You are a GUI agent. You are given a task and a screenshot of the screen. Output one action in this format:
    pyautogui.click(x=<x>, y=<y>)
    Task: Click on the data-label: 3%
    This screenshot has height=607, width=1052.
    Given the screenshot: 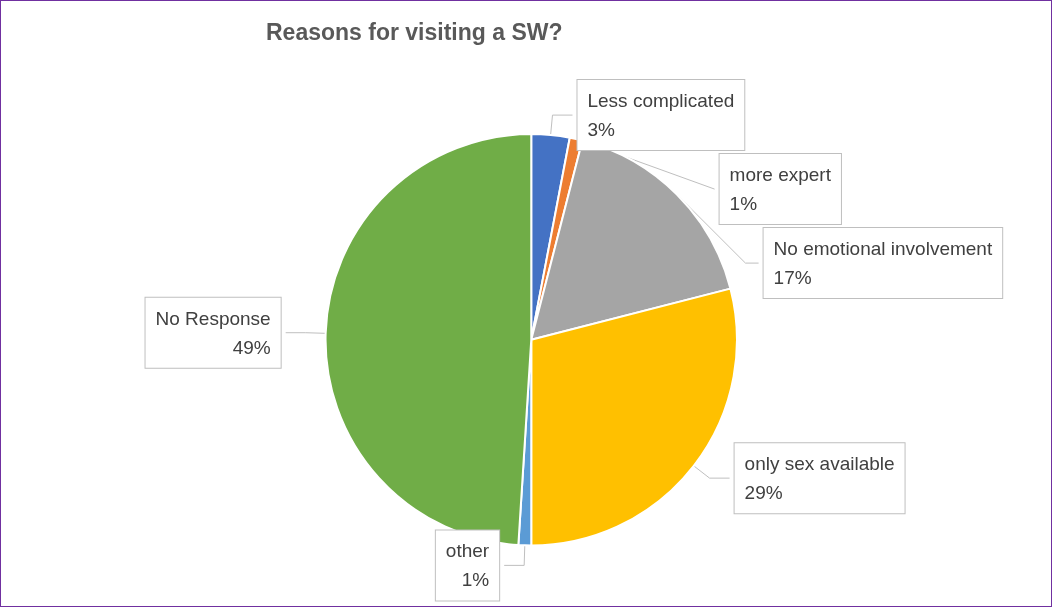 What is the action you would take?
    pyautogui.click(x=601, y=130)
    